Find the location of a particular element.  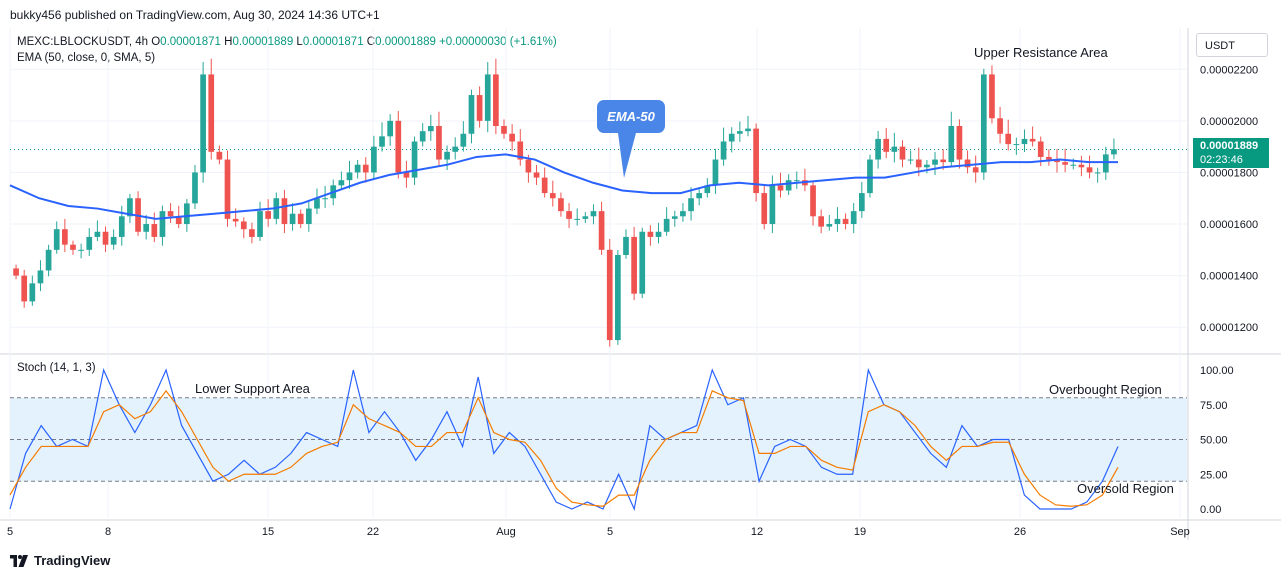

ema50-line is located at coordinates (563, 186).